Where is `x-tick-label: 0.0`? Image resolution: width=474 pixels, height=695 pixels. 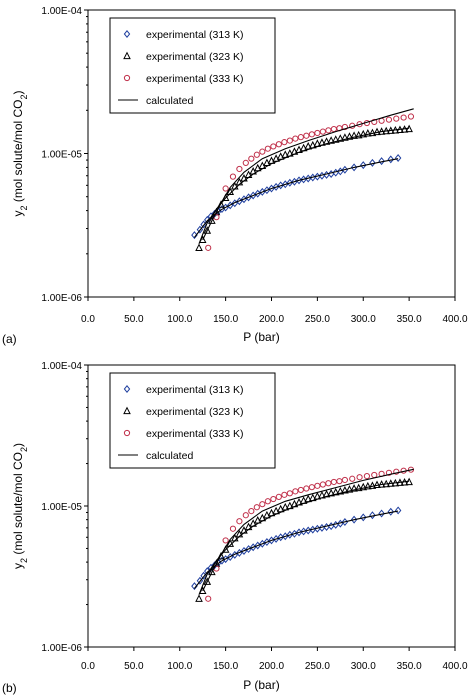 x-tick-label: 0.0 is located at coordinates (88, 319).